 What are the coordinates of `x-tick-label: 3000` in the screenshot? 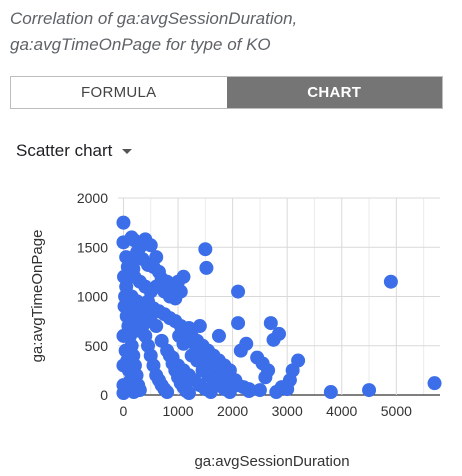 It's located at (287, 411).